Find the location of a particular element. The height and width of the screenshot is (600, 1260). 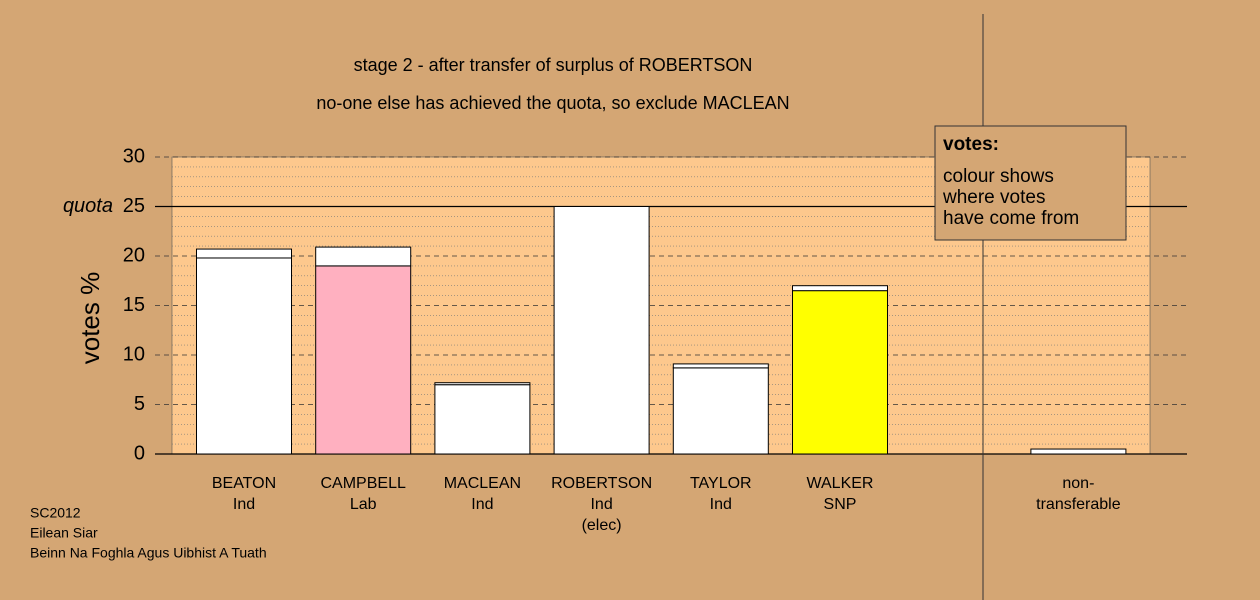

x-tick-label: CAMPBELL is located at coordinates (363, 483).